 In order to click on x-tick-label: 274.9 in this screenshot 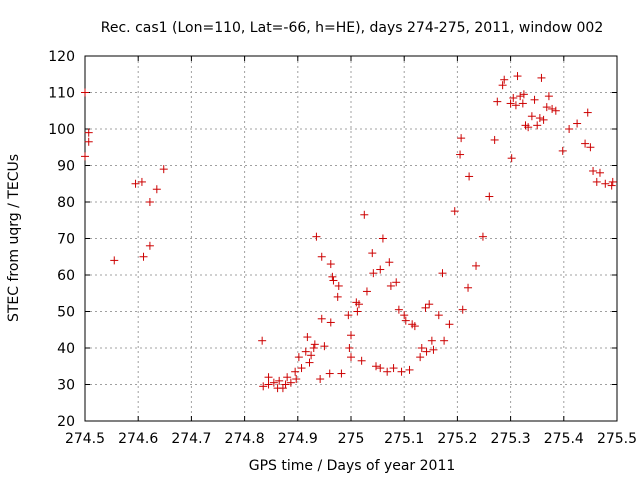, I will do `click(298, 439)`.